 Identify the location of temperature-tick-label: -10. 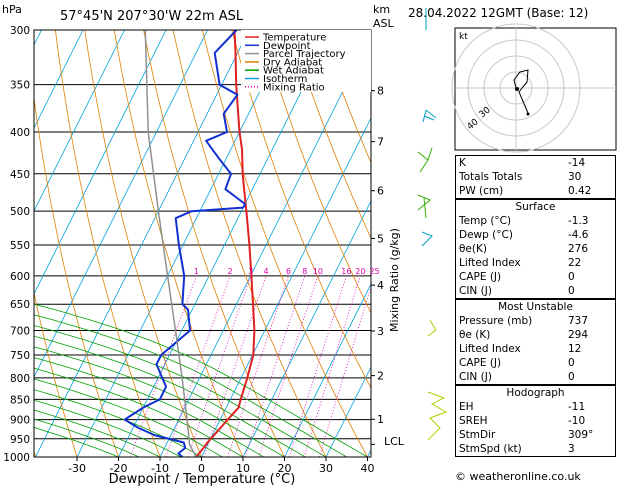
(160, 468).